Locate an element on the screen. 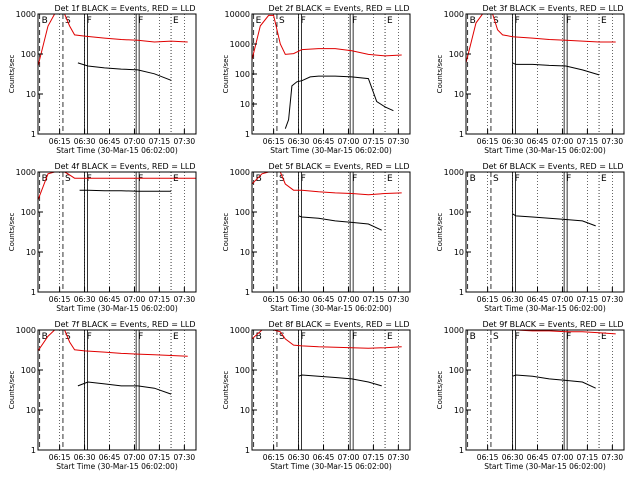 This screenshot has width=640, height=480. panel-title: Det 7f BLACK = Events, RED = LLD is located at coordinates (124, 324).